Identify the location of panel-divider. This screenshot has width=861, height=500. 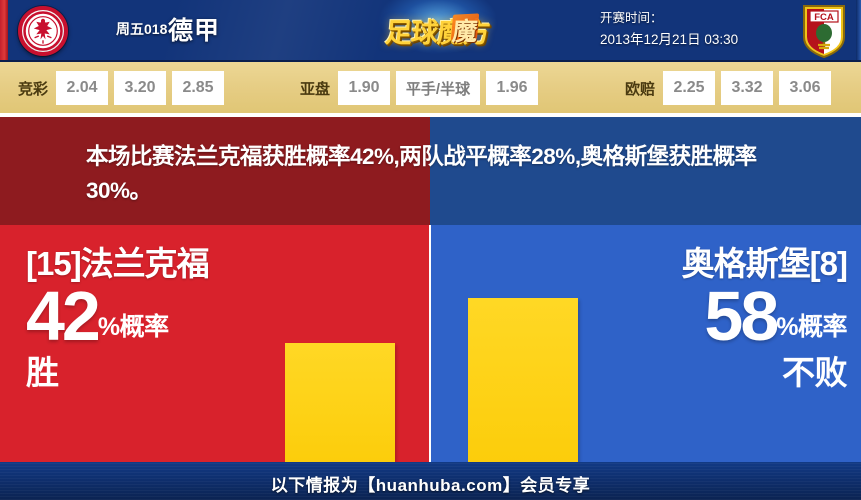
(430, 343).